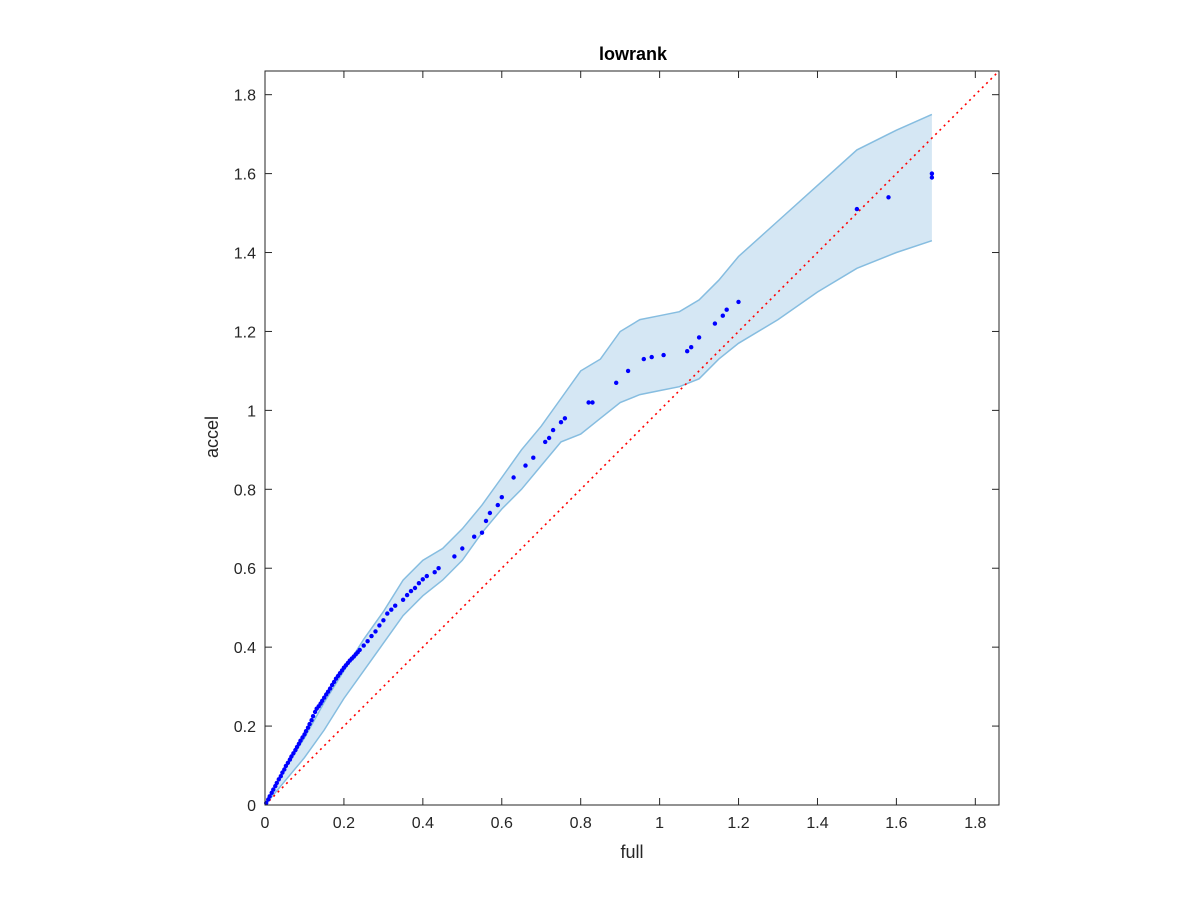  I want to click on x-tick-label: 1.2, so click(738, 823).